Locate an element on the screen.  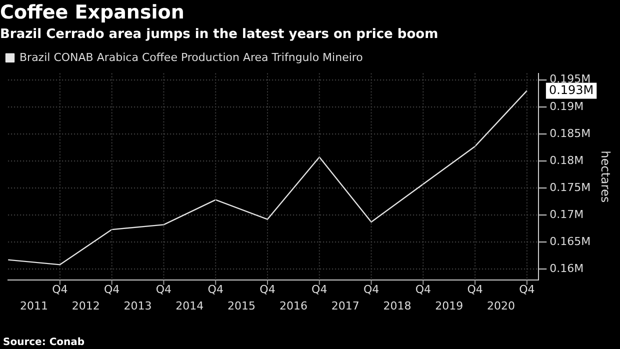
x-tick-label: 2014 is located at coordinates (190, 305).